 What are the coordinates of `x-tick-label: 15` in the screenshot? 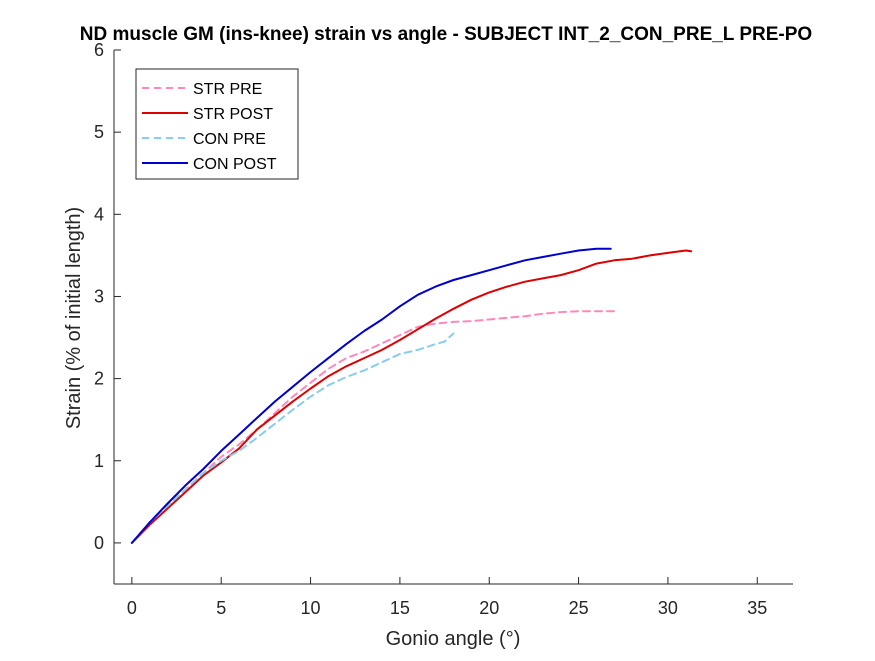 It's located at (400, 608).